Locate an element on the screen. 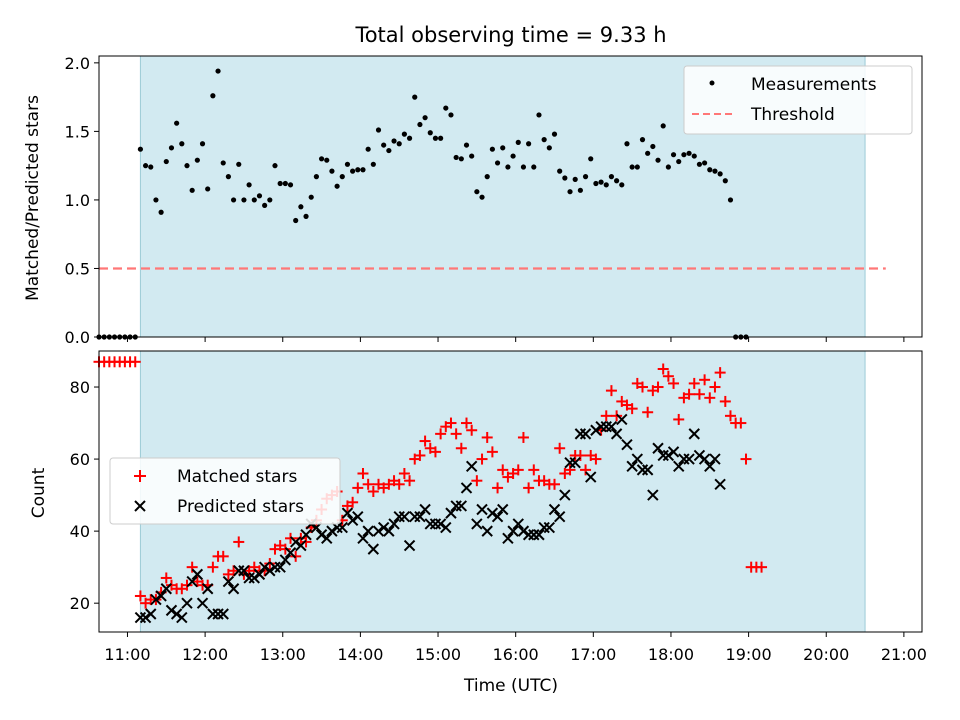 The height and width of the screenshot is (720, 960). x-tick-label: 13:00 is located at coordinates (283, 654).